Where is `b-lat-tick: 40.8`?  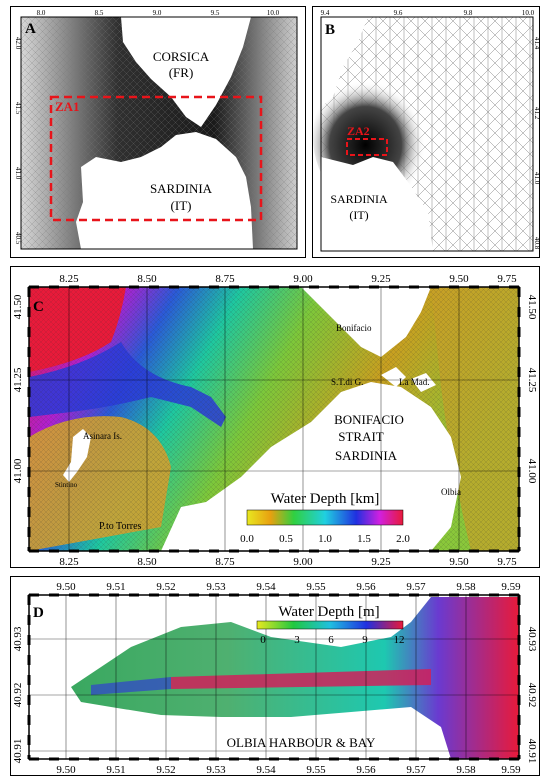
b-lat-tick: 40.8 is located at coordinates (537, 243).